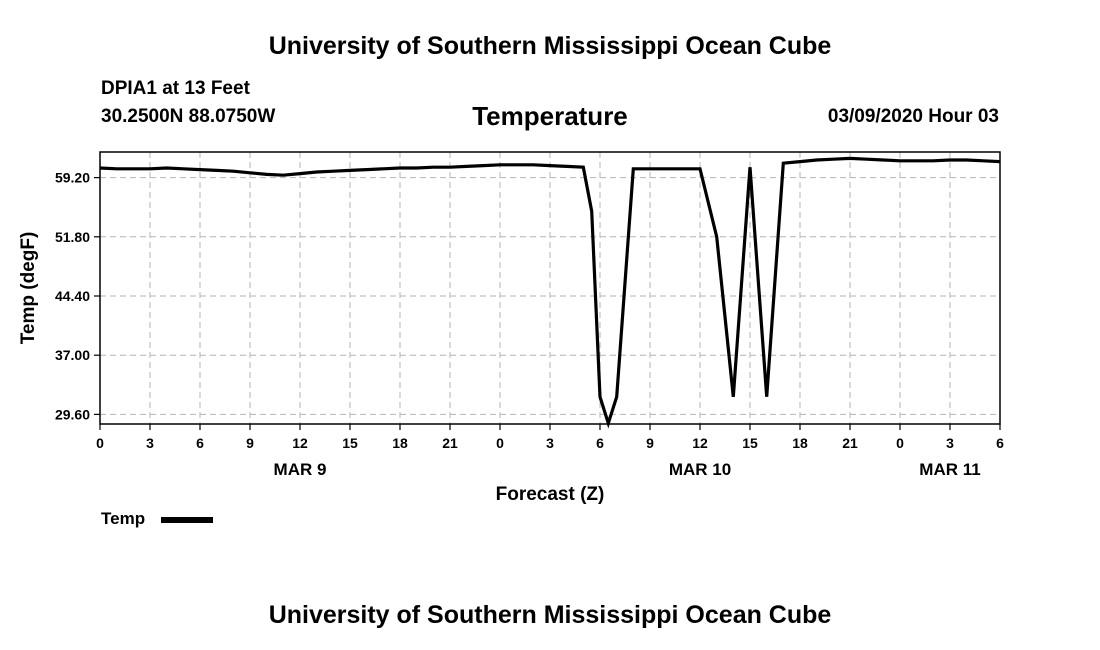  Describe the element at coordinates (700, 469) in the screenshot. I see `x-date-label: MAR 10` at that location.